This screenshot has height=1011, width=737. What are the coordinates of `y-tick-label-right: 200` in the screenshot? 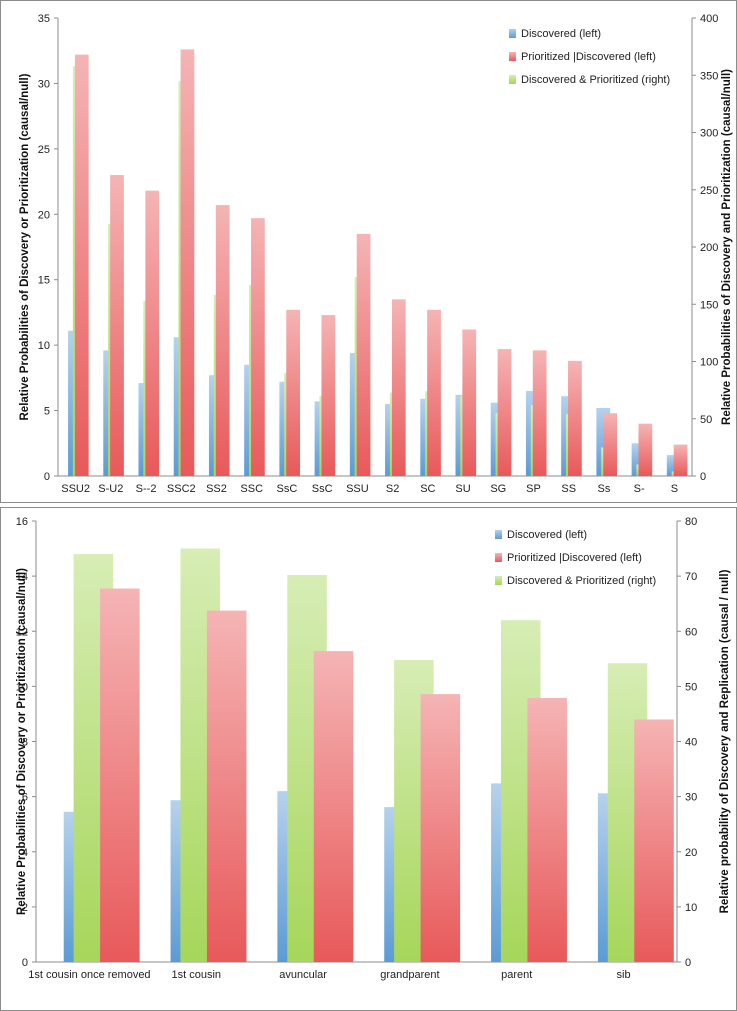 It's located at (709, 248).